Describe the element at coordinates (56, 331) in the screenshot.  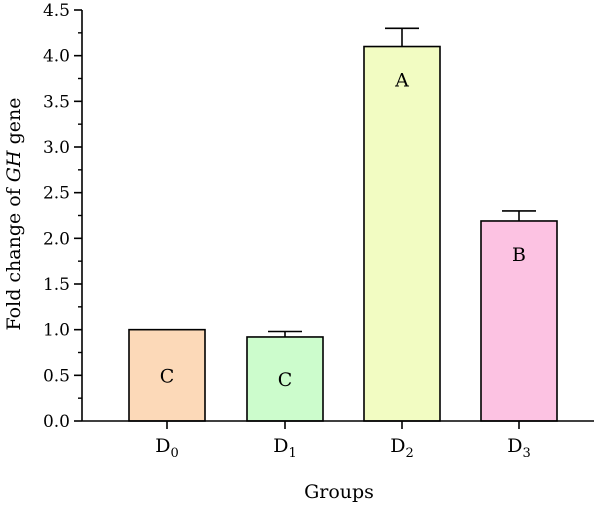
I see `y-tick-label-2: 1.0` at that location.